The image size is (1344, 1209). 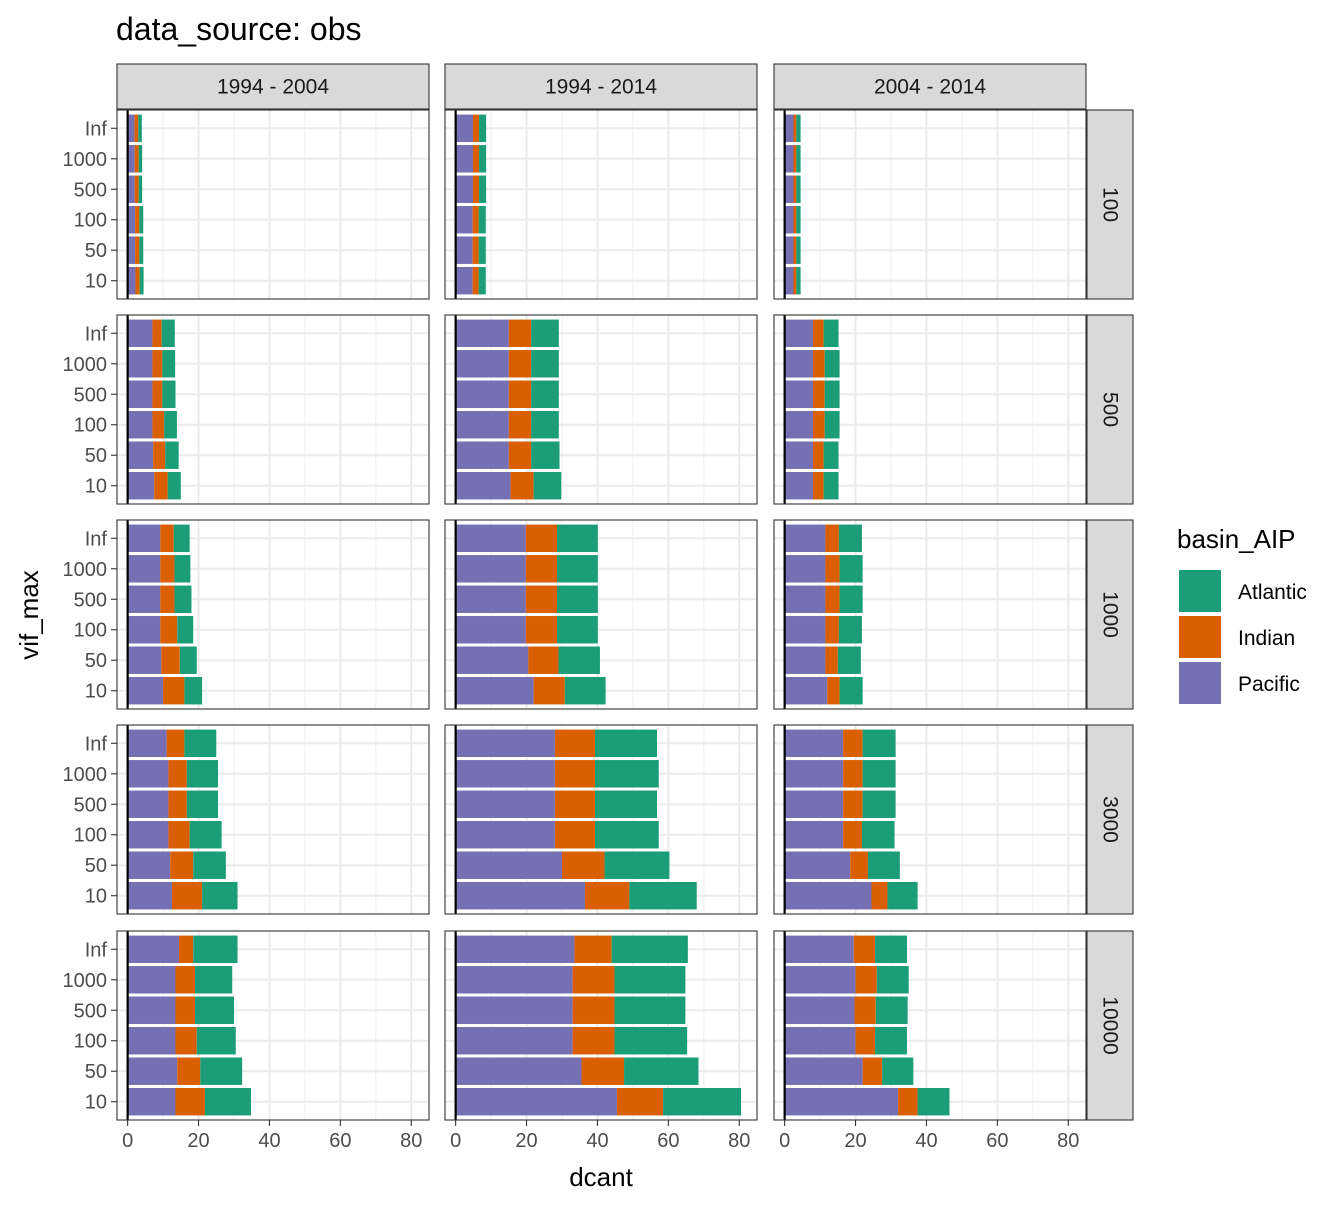 What do you see at coordinates (127, 1141) in the screenshot?
I see `x-tick-label: 0` at bounding box center [127, 1141].